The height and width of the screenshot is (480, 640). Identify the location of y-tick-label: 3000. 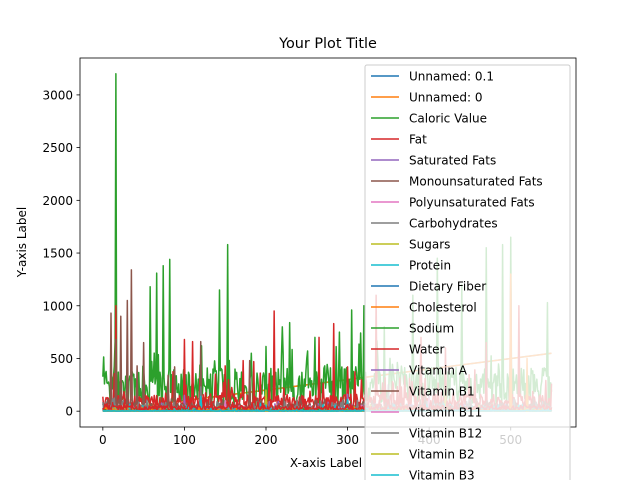
(57, 95).